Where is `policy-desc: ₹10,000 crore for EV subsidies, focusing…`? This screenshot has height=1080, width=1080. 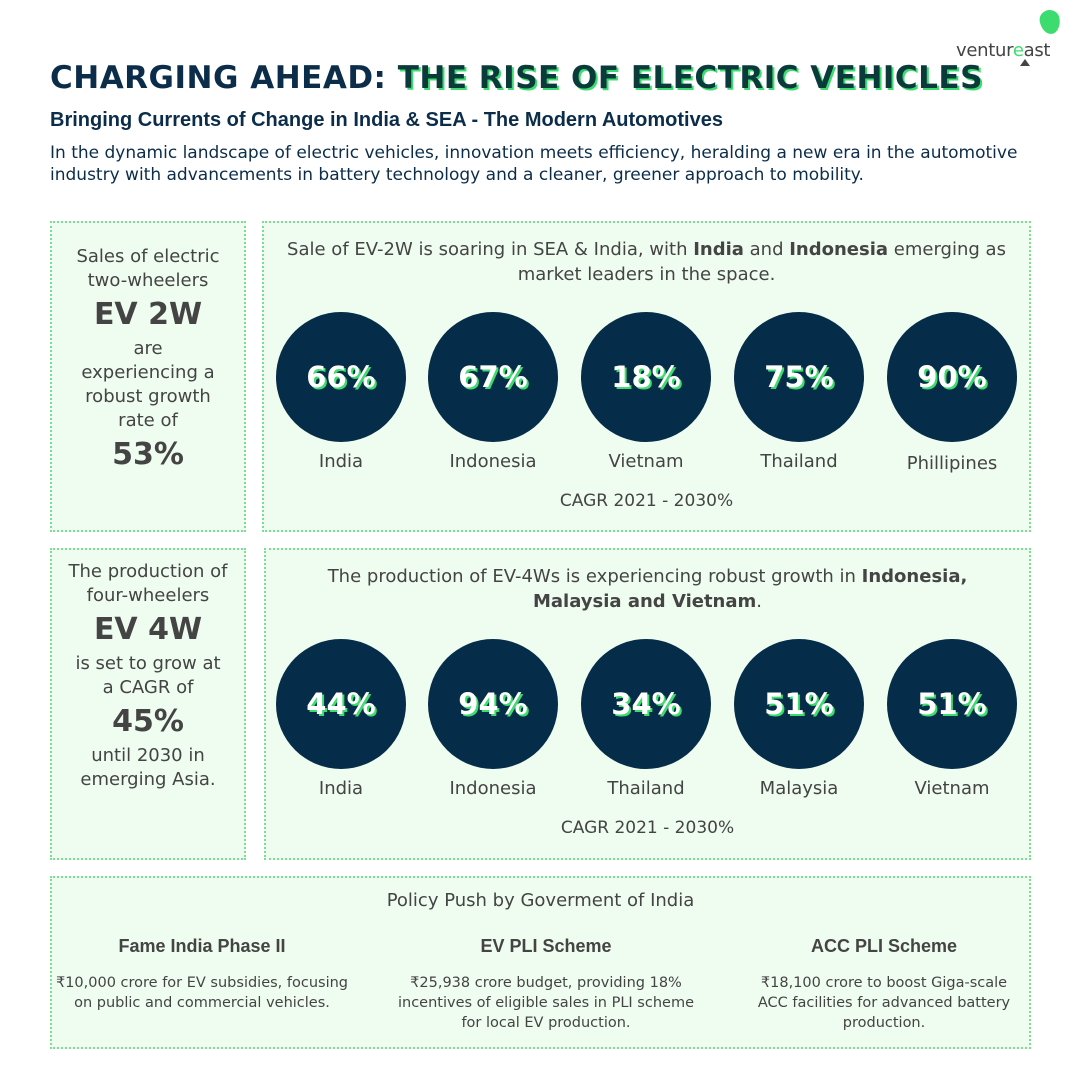
policy-desc: ₹10,000 crore for EV subsidies, focusing… is located at coordinates (202, 993).